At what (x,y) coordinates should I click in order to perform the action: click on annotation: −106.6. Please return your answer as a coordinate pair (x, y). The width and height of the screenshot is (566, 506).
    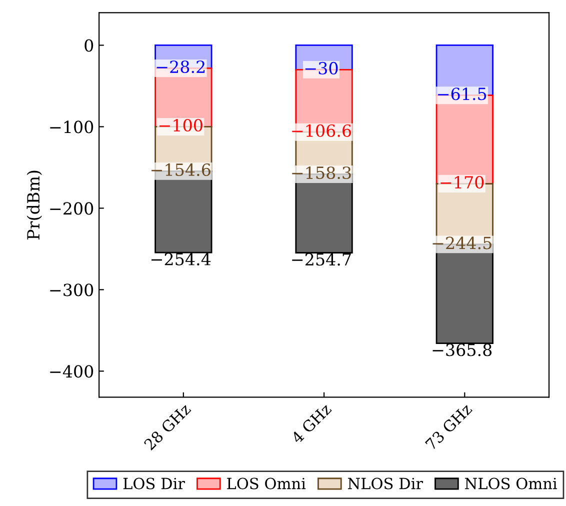
    Looking at the image, I should click on (322, 130).